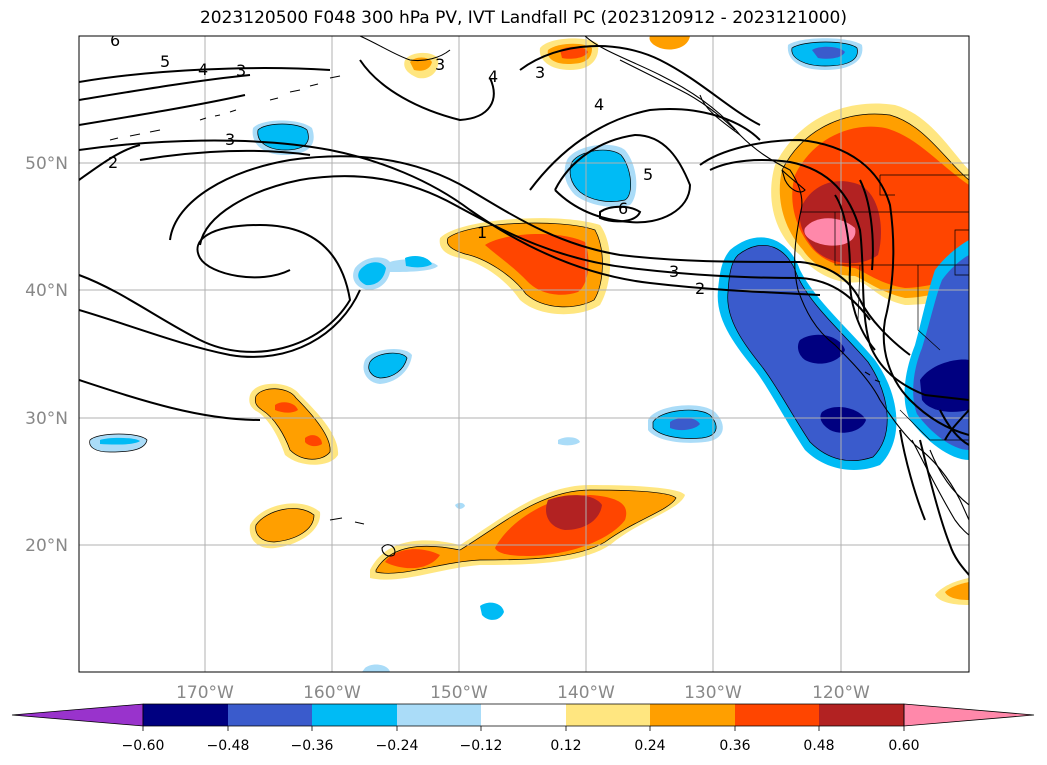 Image resolution: width=1047 pixels, height=765 pixels. Describe the element at coordinates (903, 746) in the screenshot. I see `colorbar-tick-label: 0.60` at that location.